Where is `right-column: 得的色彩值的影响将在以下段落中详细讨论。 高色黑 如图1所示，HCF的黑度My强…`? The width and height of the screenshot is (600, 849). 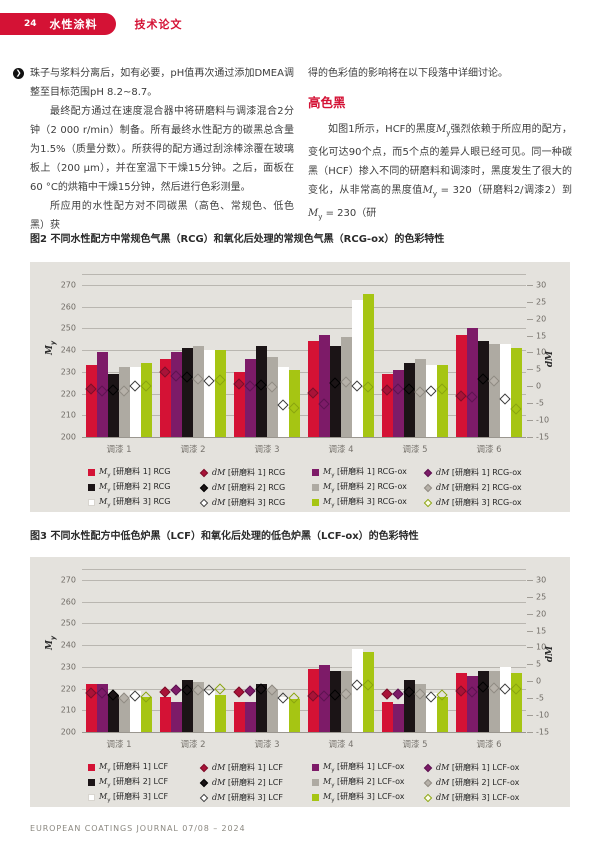 right-column: 得的色彩值的影响将在以下段落中详细讨论。 高色黑 如图1所示，HCF的黑度My强… is located at coordinates (440, 149).